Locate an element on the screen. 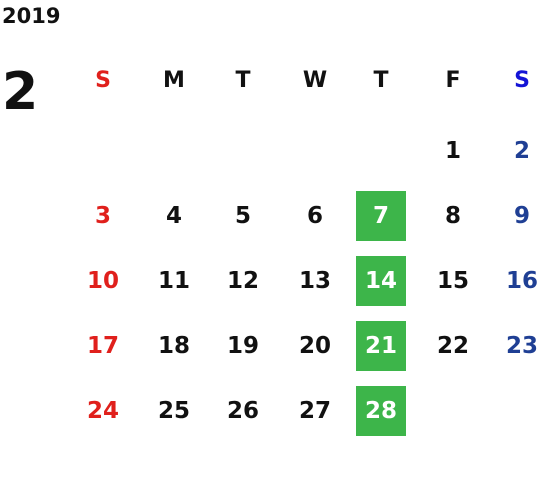 This screenshot has width=548, height=503. day: 27 is located at coordinates (314, 411).